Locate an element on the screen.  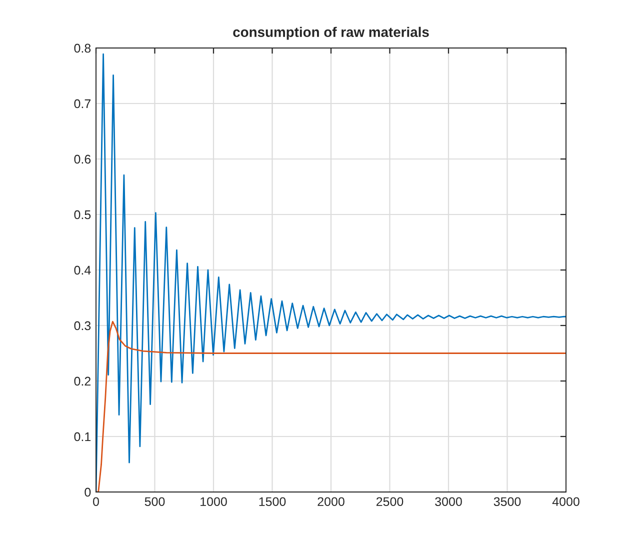
y-tick-label: 0.2 is located at coordinates (82, 381).